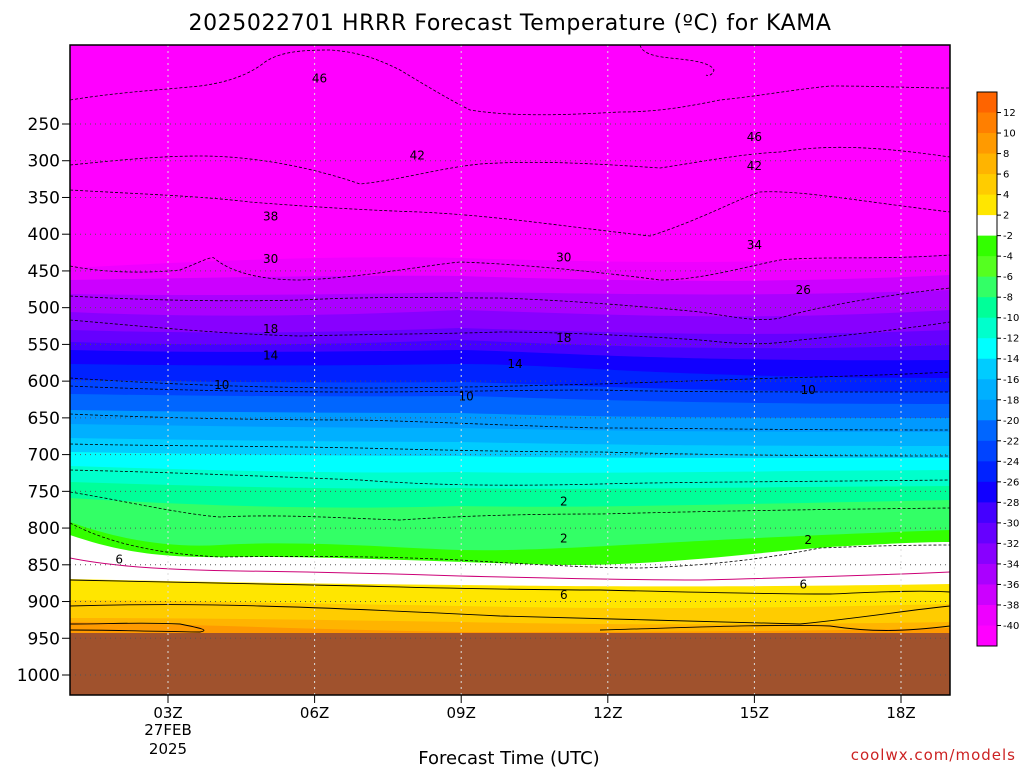 Image resolution: width=1024 pixels, height=768 pixels. I want to click on contour-label: 38, so click(270, 217).